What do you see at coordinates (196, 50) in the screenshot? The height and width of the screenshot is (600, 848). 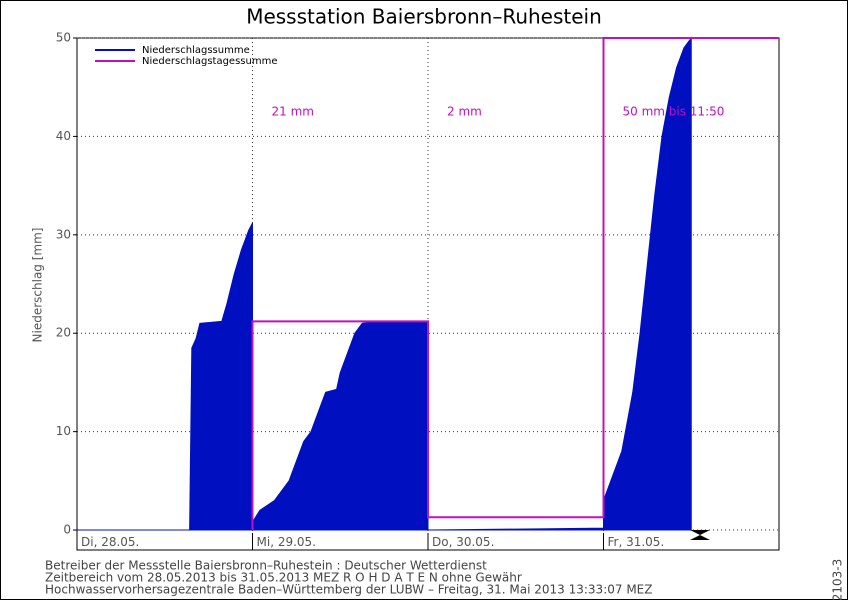 I see `legend-label: Niederschlagssumme` at bounding box center [196, 50].